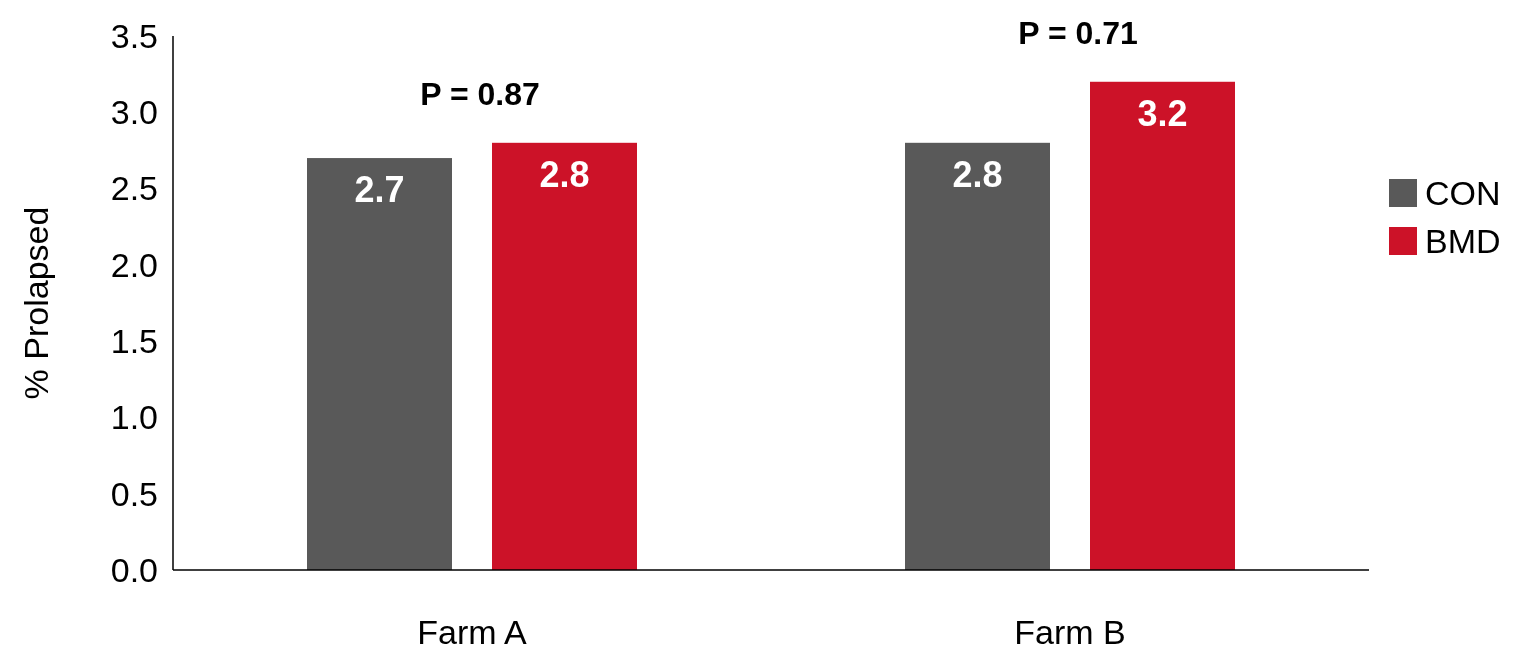  I want to click on annotation: P = 0.71, so click(1078, 32).